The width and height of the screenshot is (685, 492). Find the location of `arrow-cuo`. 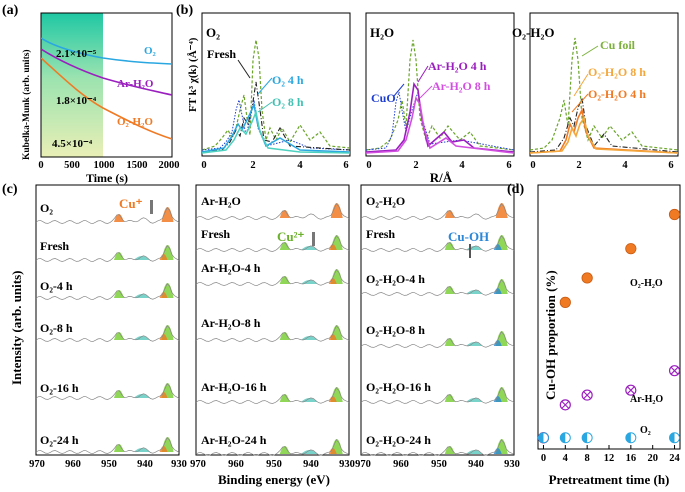

arrow-cuo is located at coordinates (399, 90).